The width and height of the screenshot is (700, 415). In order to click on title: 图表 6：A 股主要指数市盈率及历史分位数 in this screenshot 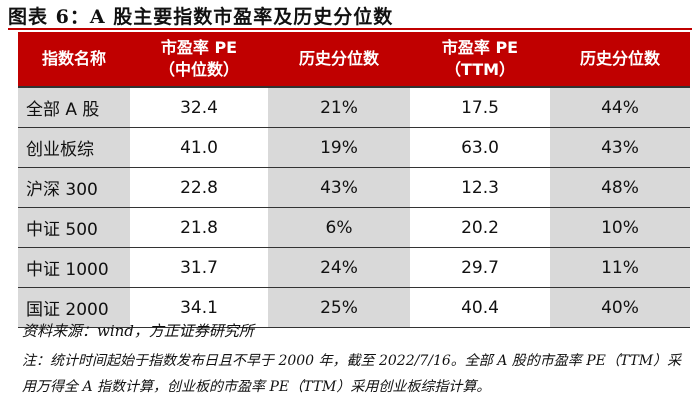, I will do `click(201, 17)`.